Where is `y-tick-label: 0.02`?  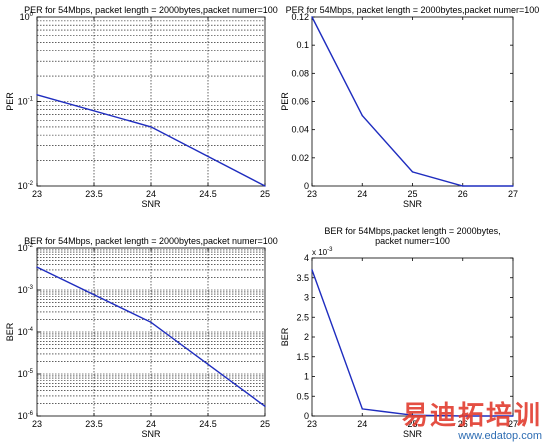 y-tick-label: 0.02 is located at coordinates (300, 158).